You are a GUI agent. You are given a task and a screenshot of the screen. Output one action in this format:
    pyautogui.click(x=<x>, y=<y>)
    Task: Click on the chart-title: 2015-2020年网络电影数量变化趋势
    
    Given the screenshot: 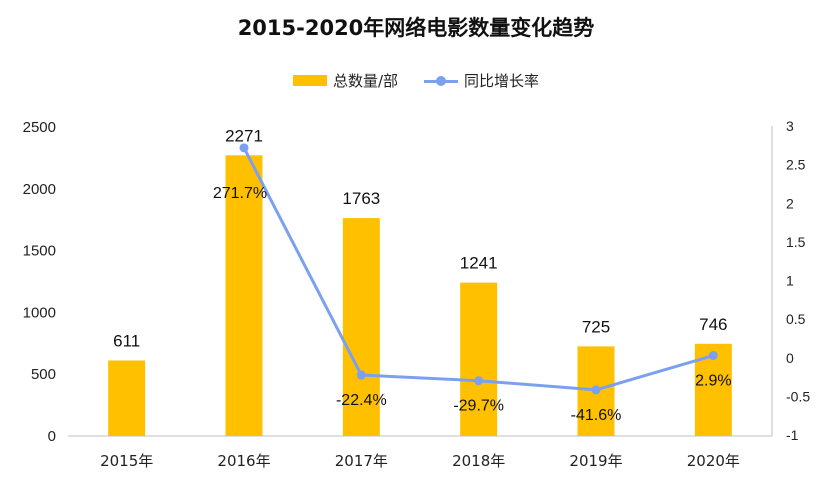 What is the action you would take?
    pyautogui.click(x=416, y=28)
    